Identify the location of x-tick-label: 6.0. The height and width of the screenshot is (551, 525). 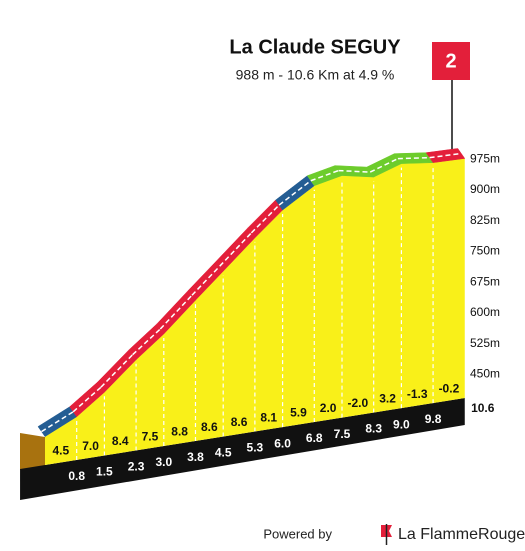
(282, 443).